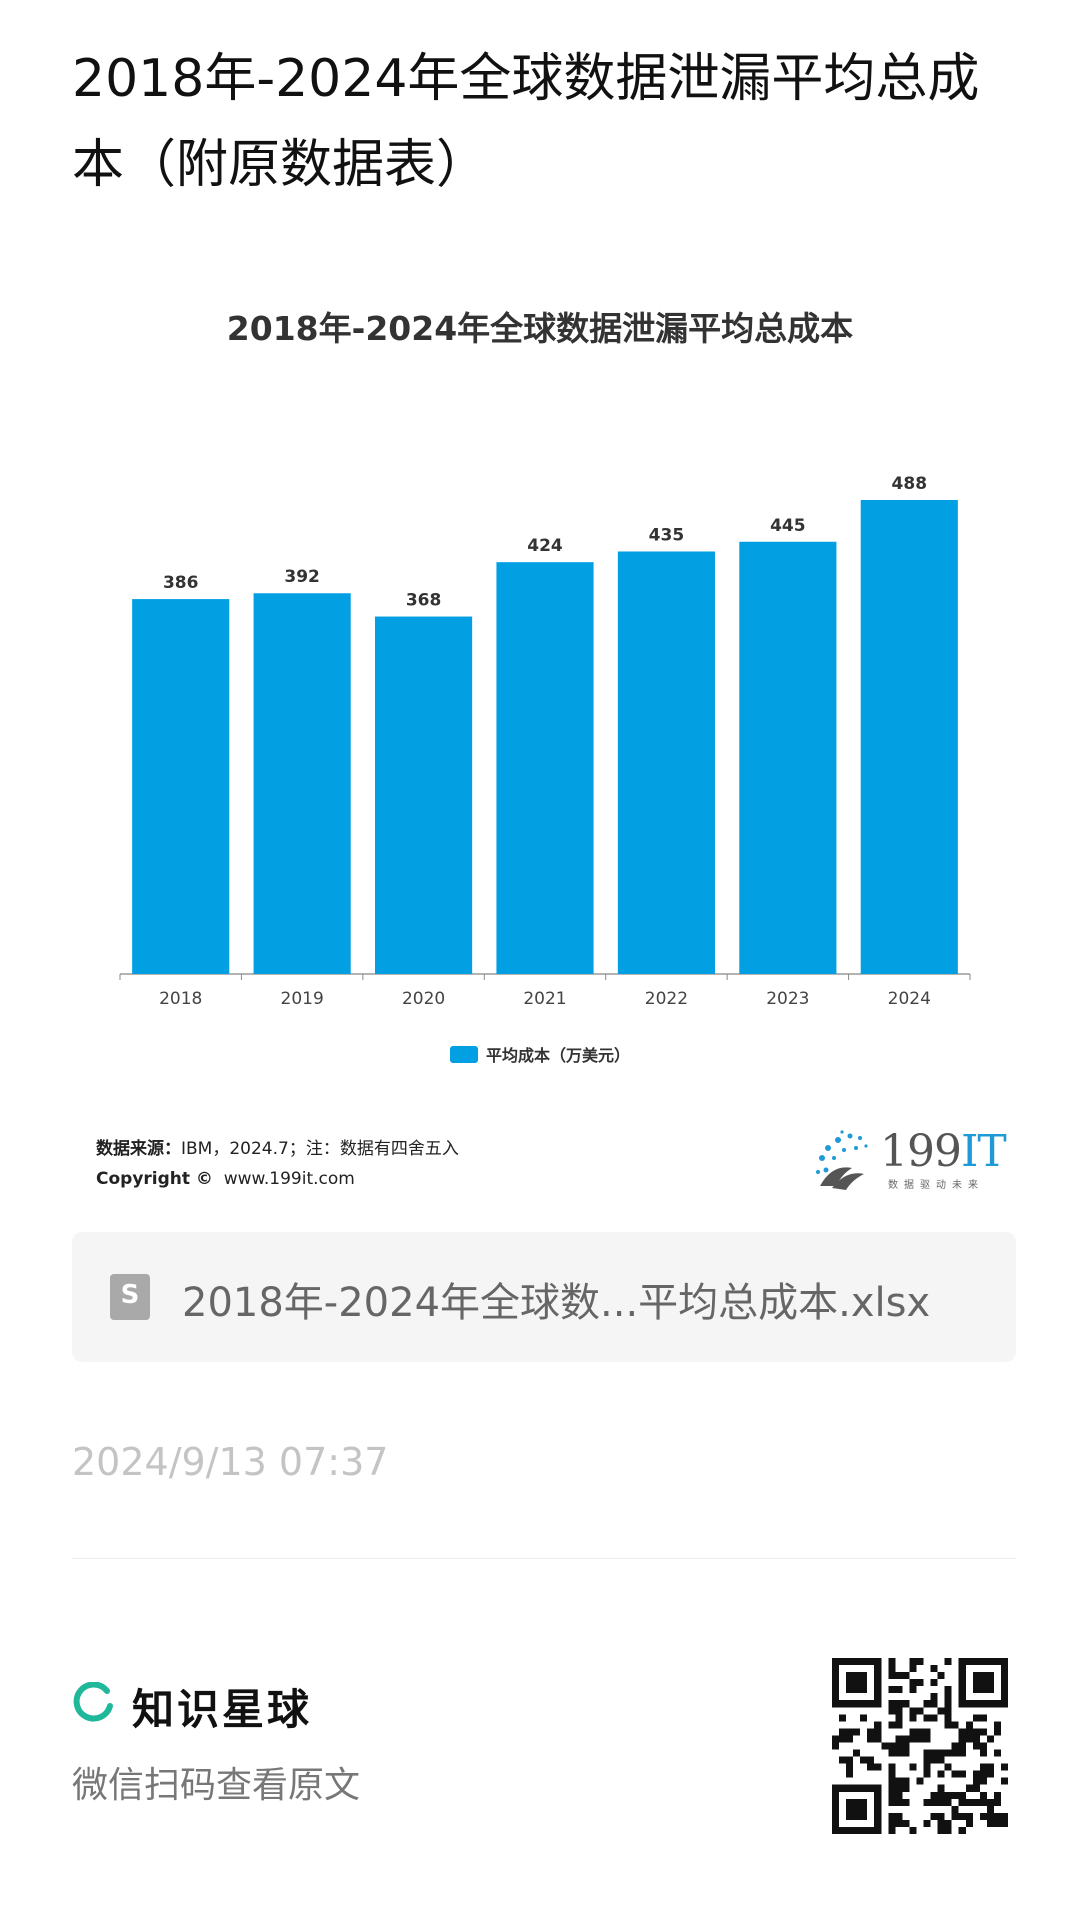 This screenshot has height=1917, width=1080. I want to click on qr-code, so click(920, 1746).